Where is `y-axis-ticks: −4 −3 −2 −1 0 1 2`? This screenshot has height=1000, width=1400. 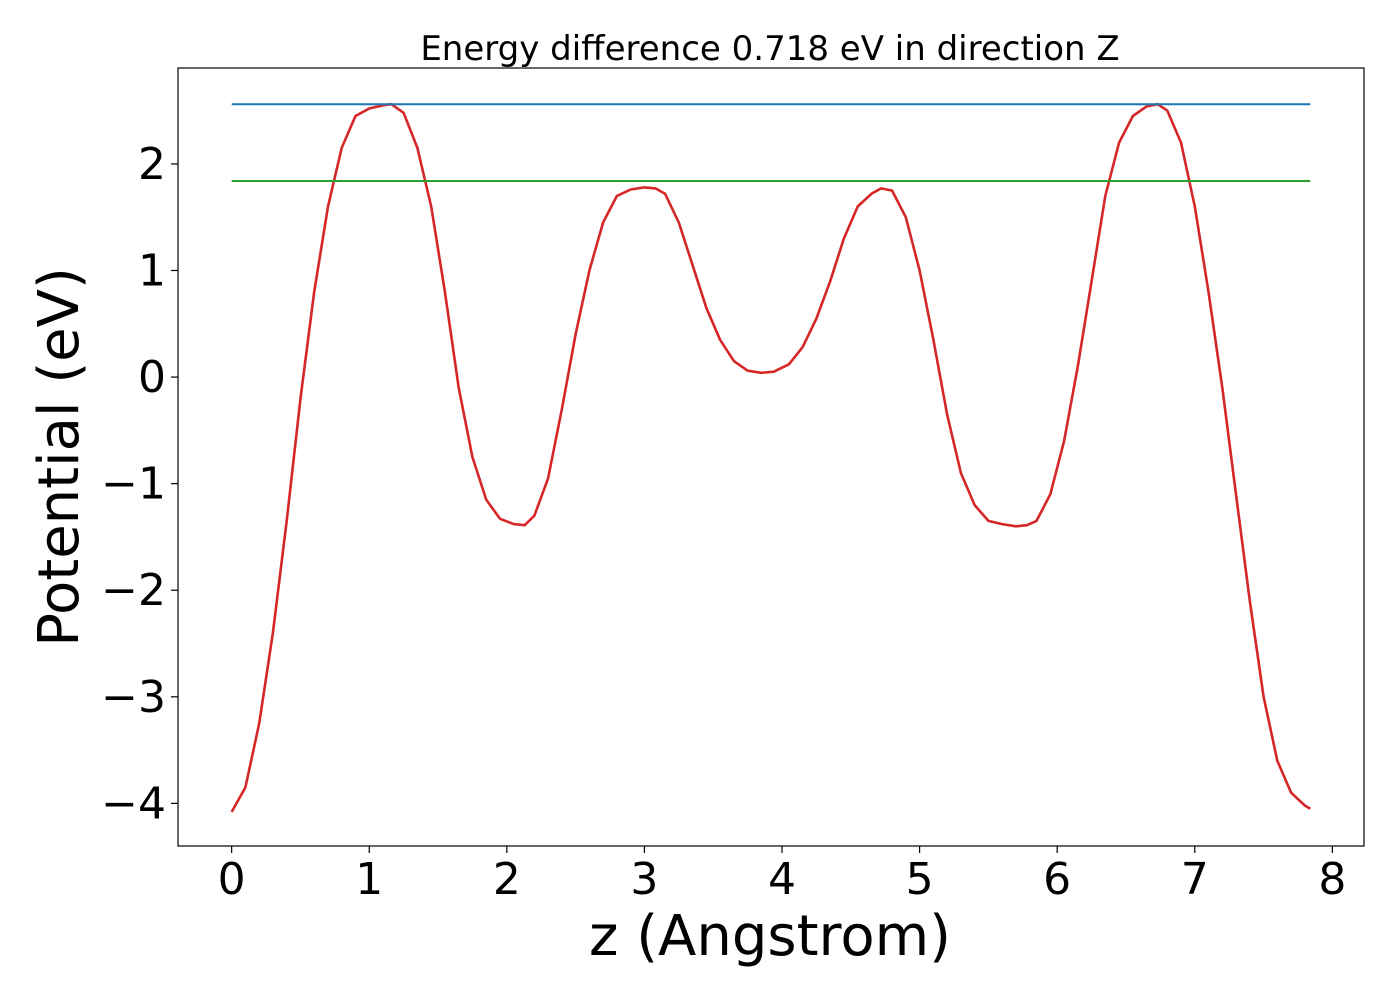 y-axis-ticks: −4 −3 −2 −1 0 1 2 is located at coordinates (139, 484).